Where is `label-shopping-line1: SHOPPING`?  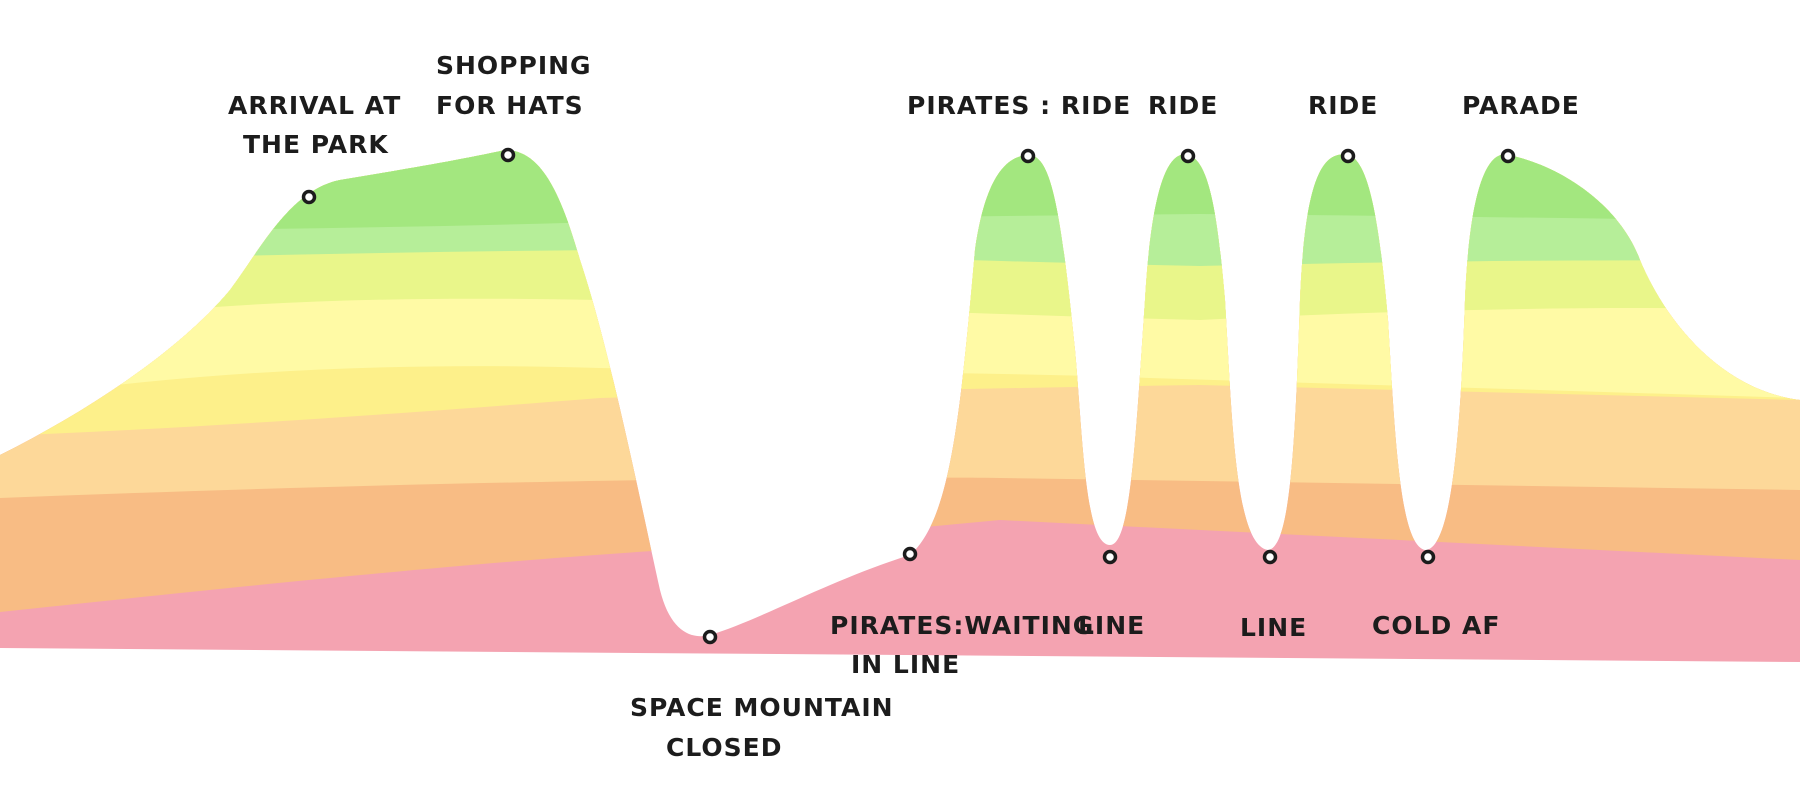 label-shopping-line1: SHOPPING is located at coordinates (514, 65).